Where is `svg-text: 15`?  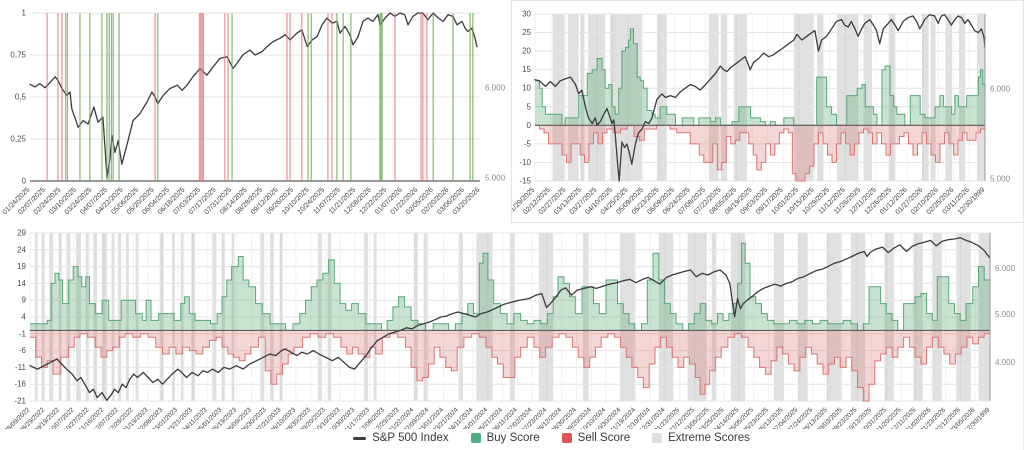
svg-text: 15 is located at coordinates (526, 69).